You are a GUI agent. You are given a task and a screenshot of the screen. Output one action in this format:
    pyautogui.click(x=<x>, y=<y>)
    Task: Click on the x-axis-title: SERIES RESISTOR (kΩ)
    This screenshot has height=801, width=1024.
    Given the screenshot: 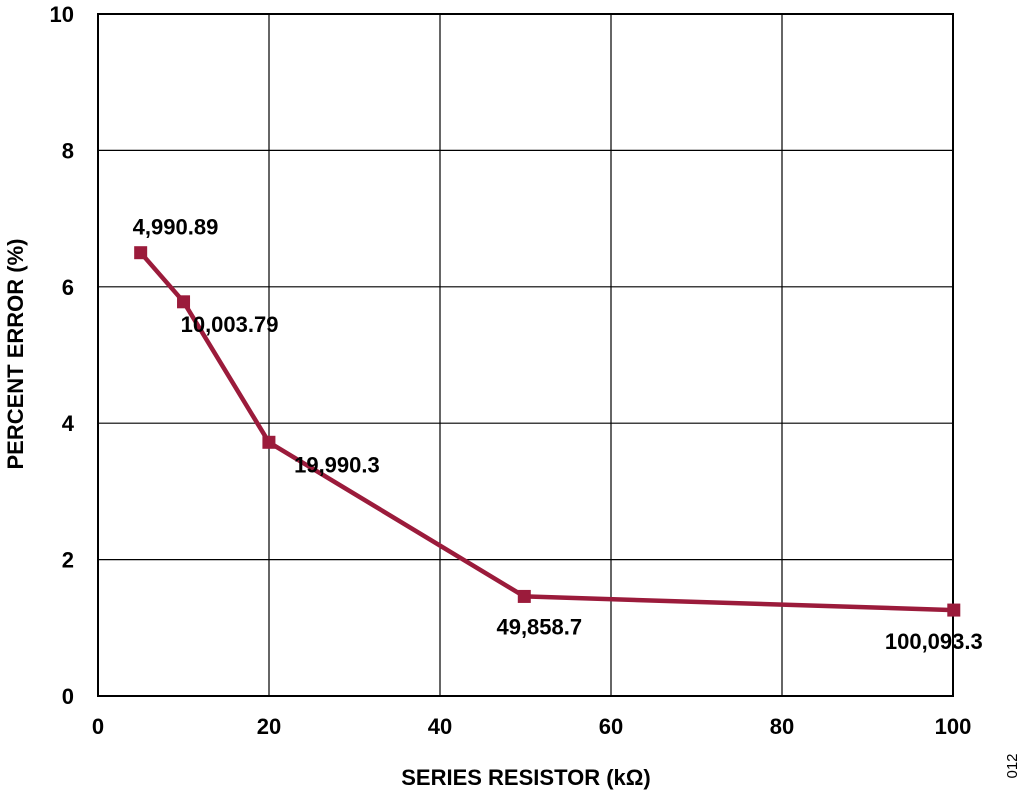 What is the action you would take?
    pyautogui.click(x=526, y=777)
    